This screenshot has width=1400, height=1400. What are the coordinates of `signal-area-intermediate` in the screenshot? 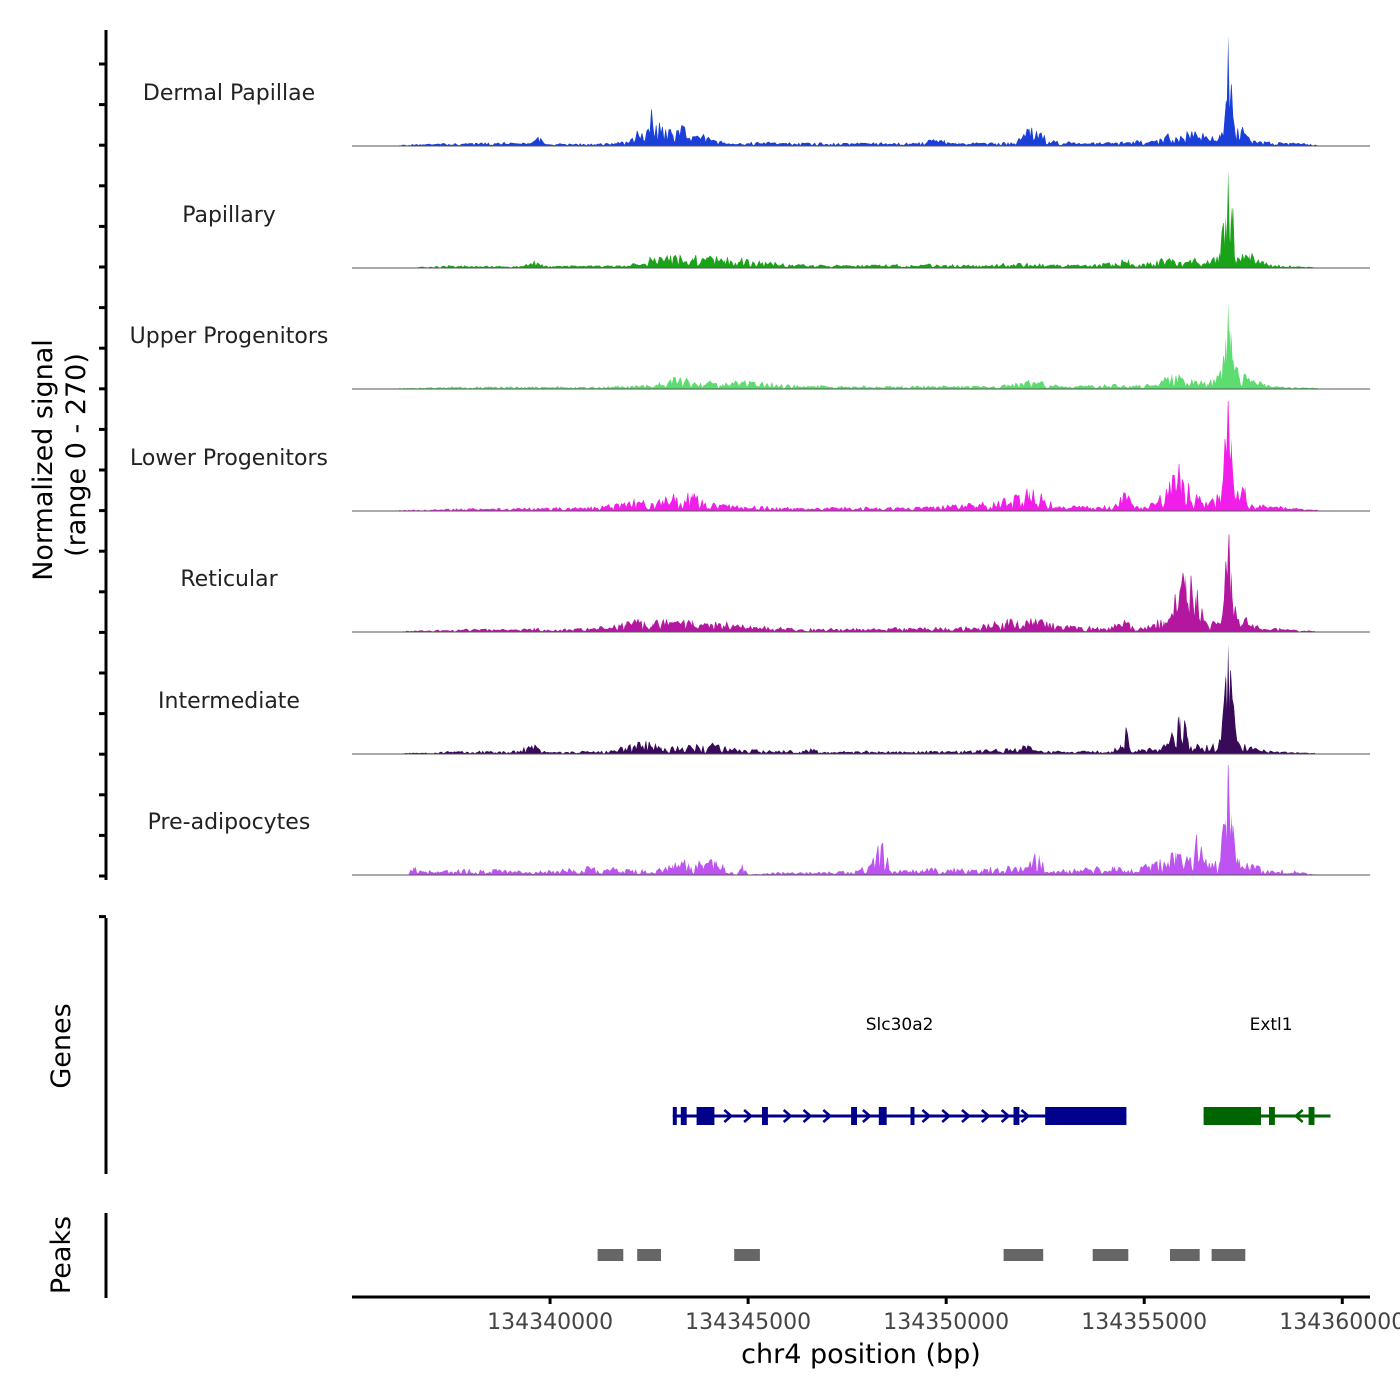 It's located at (859, 712).